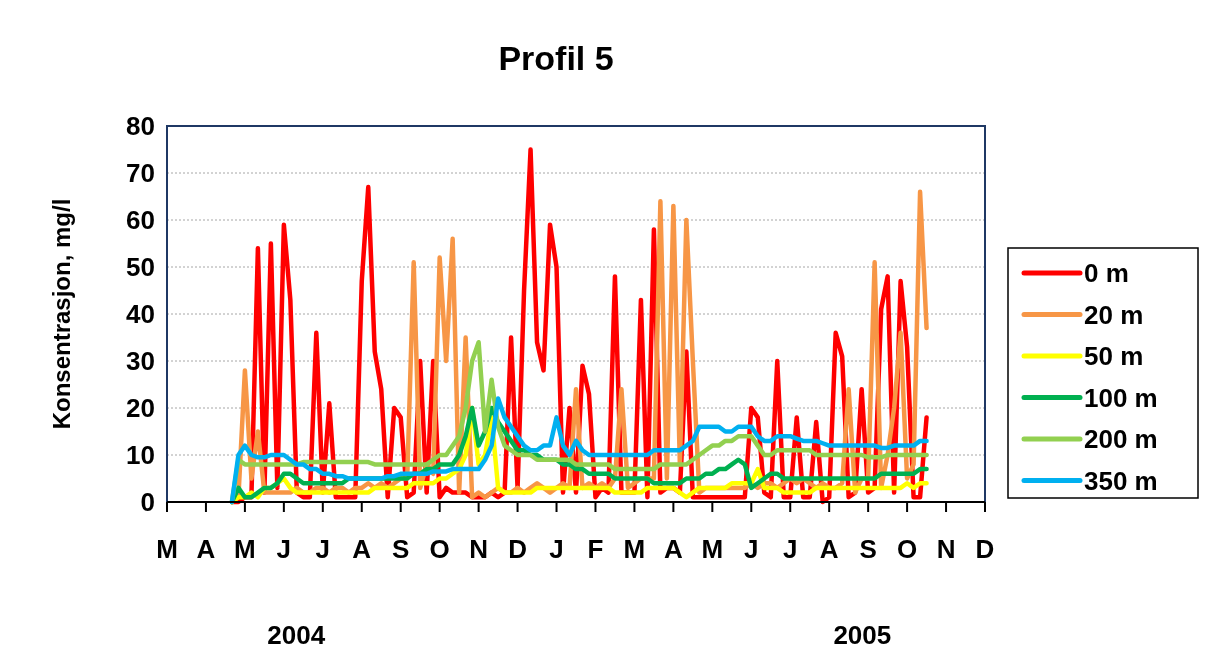  What do you see at coordinates (140, 220) in the screenshot?
I see `y-tick-label: 60` at bounding box center [140, 220].